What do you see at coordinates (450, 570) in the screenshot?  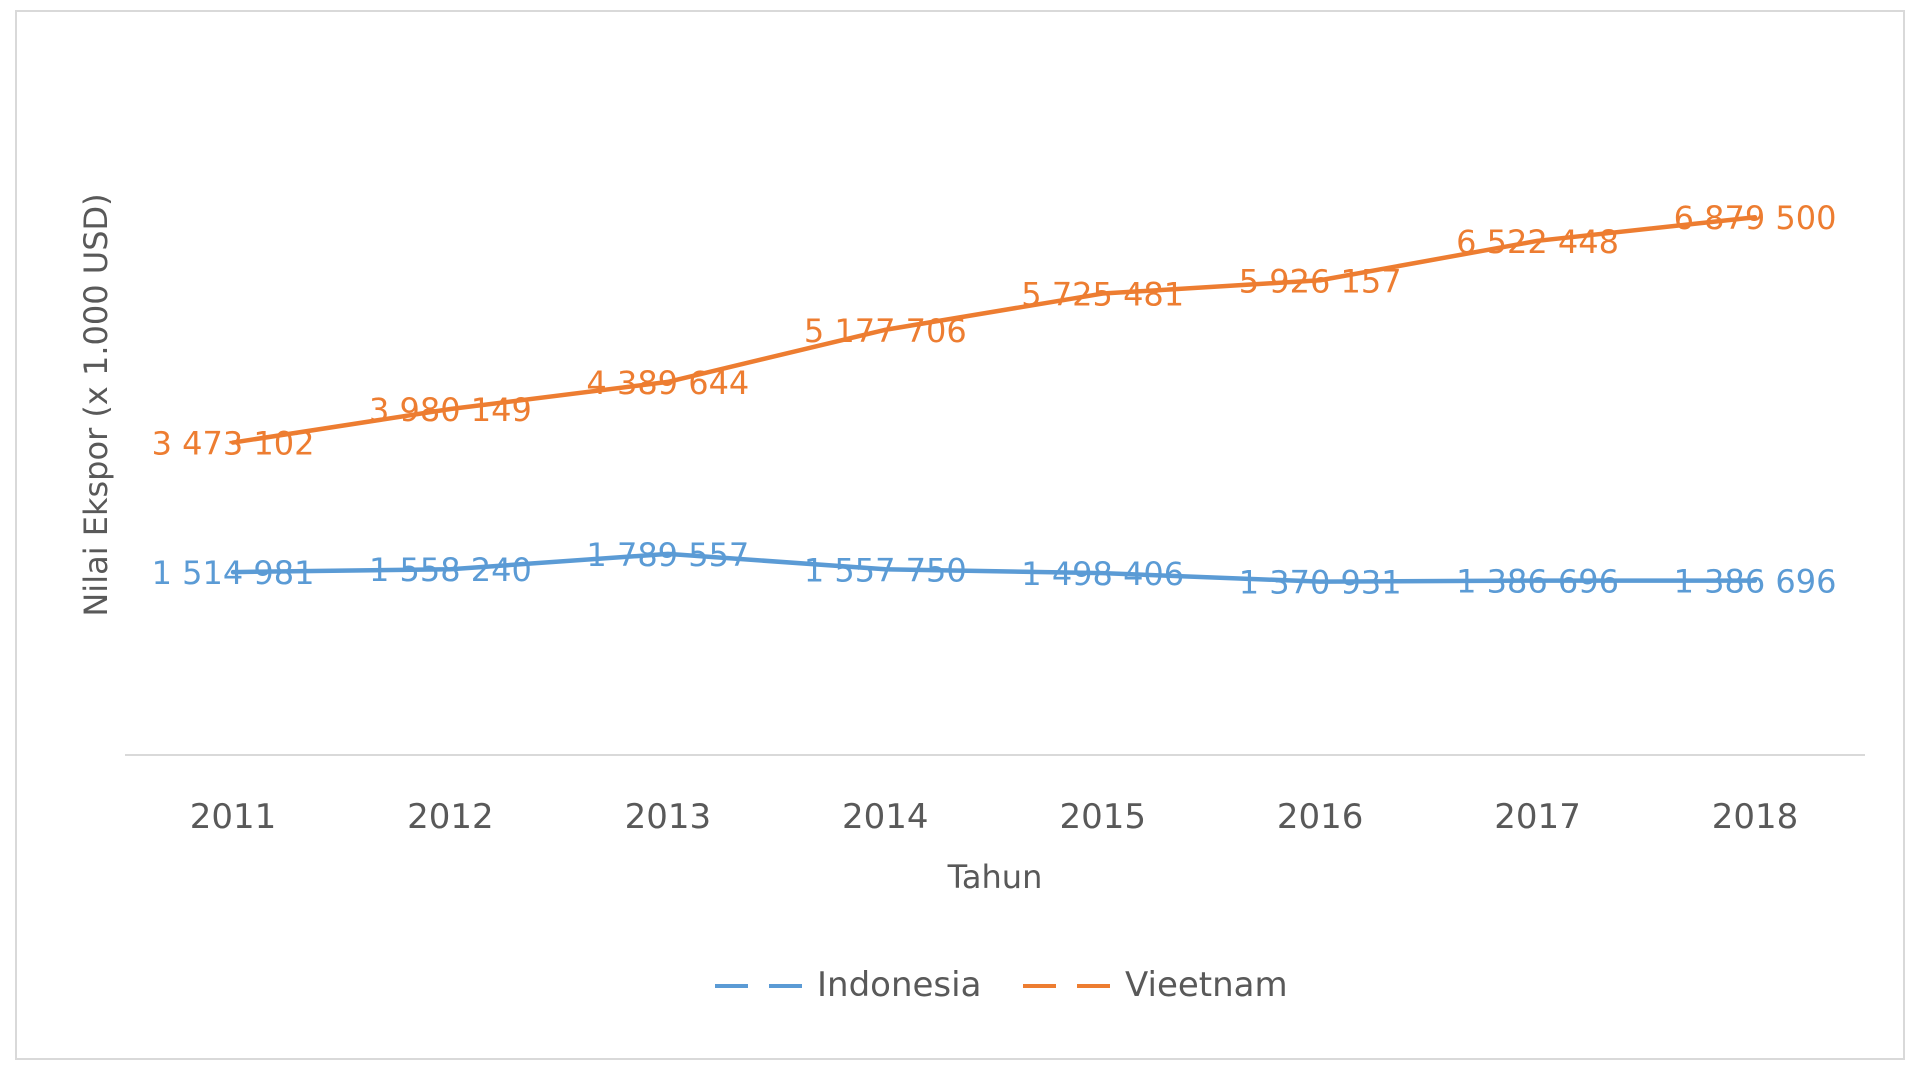 I see `data-label-indonesia-2012: 1 558 240` at bounding box center [450, 570].